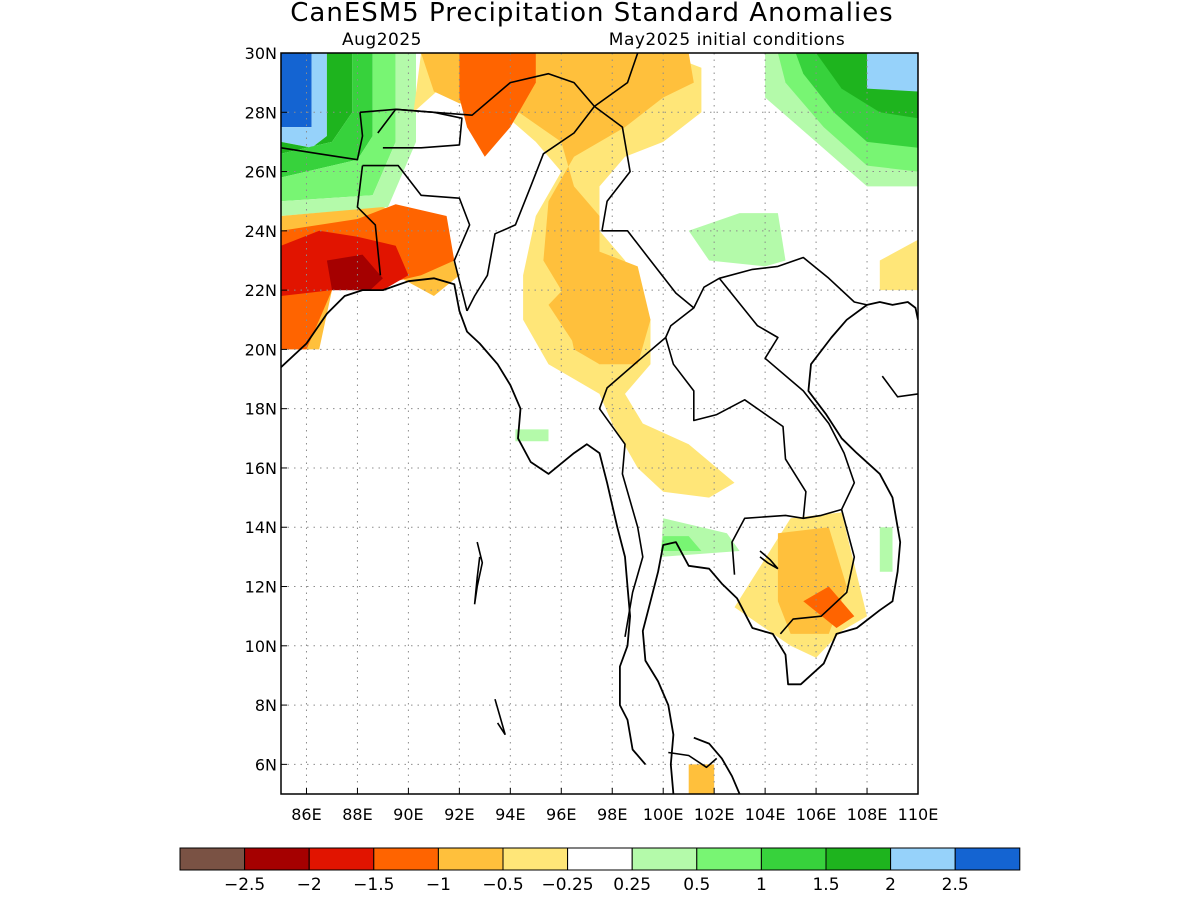 Image resolution: width=1200 pixels, height=900 pixels. What do you see at coordinates (261, 231) in the screenshot?
I see `lat-tick-label: 24N` at bounding box center [261, 231].